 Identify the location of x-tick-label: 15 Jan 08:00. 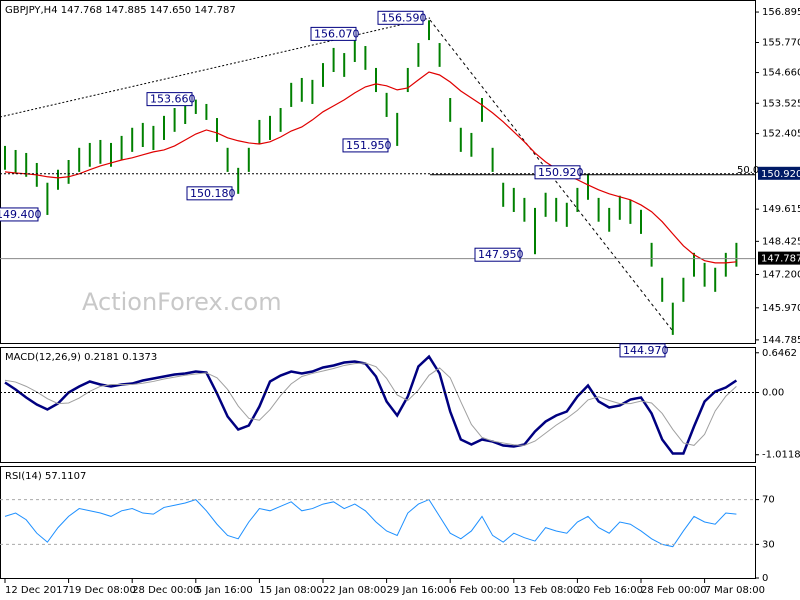
(290, 590).